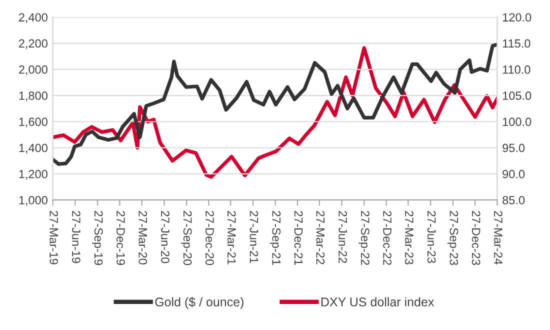 The width and height of the screenshot is (550, 330). Describe the element at coordinates (513, 148) in the screenshot. I see `y2-tick-label: 95.0` at that location.